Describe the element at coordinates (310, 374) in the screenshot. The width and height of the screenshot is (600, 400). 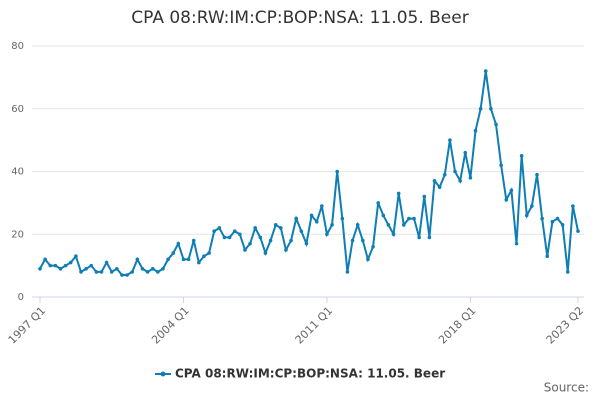
I see `legend-label: CPA 08:RW:IM:CP:BOP:NSA: 11.05. Beer` at that location.